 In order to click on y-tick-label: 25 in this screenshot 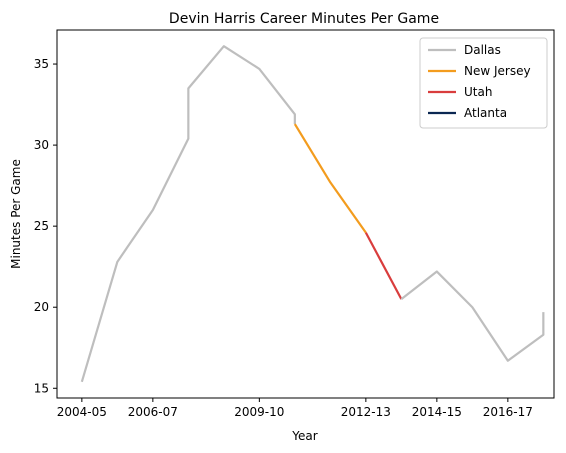, I will do `click(41, 226)`.